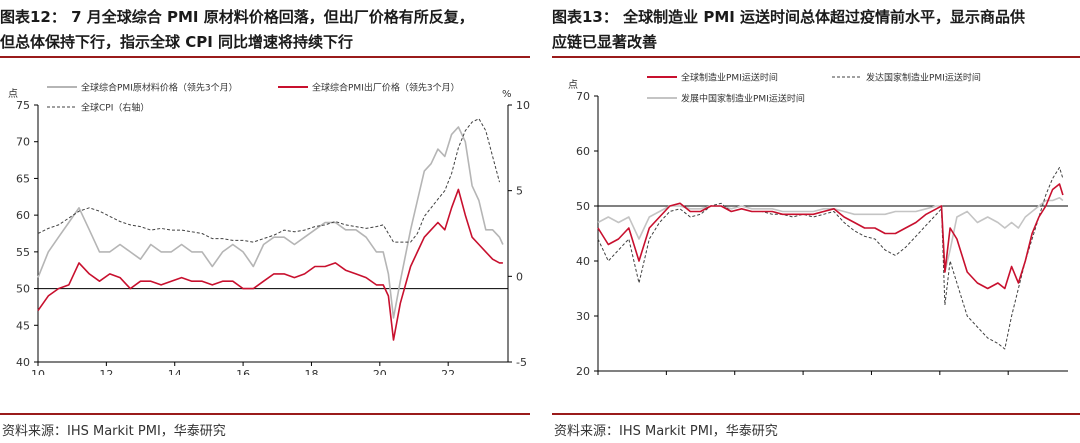 The width and height of the screenshot is (1080, 443). What do you see at coordinates (265, 57) in the screenshot?
I see `left-title-rule` at bounding box center [265, 57].